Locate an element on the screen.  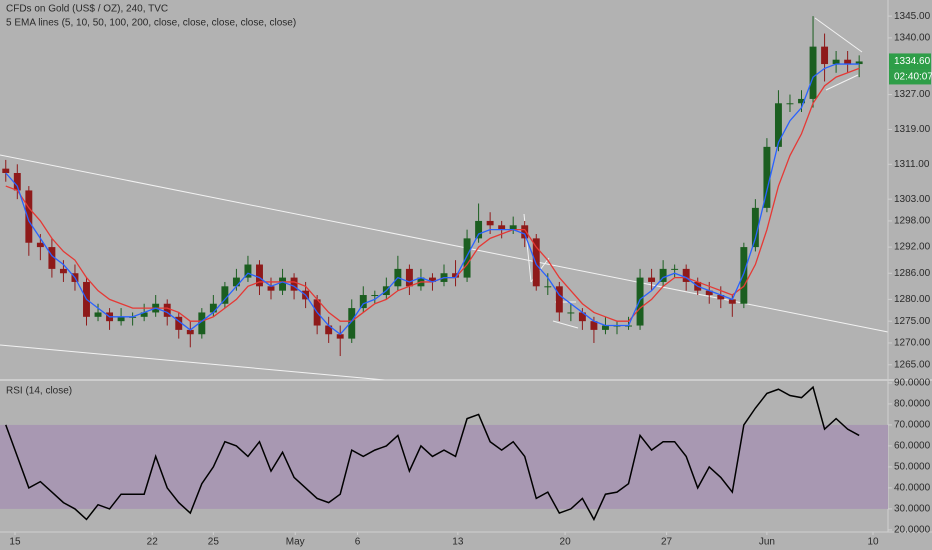
countdown-label: 02:40:07 is located at coordinates (913, 77).